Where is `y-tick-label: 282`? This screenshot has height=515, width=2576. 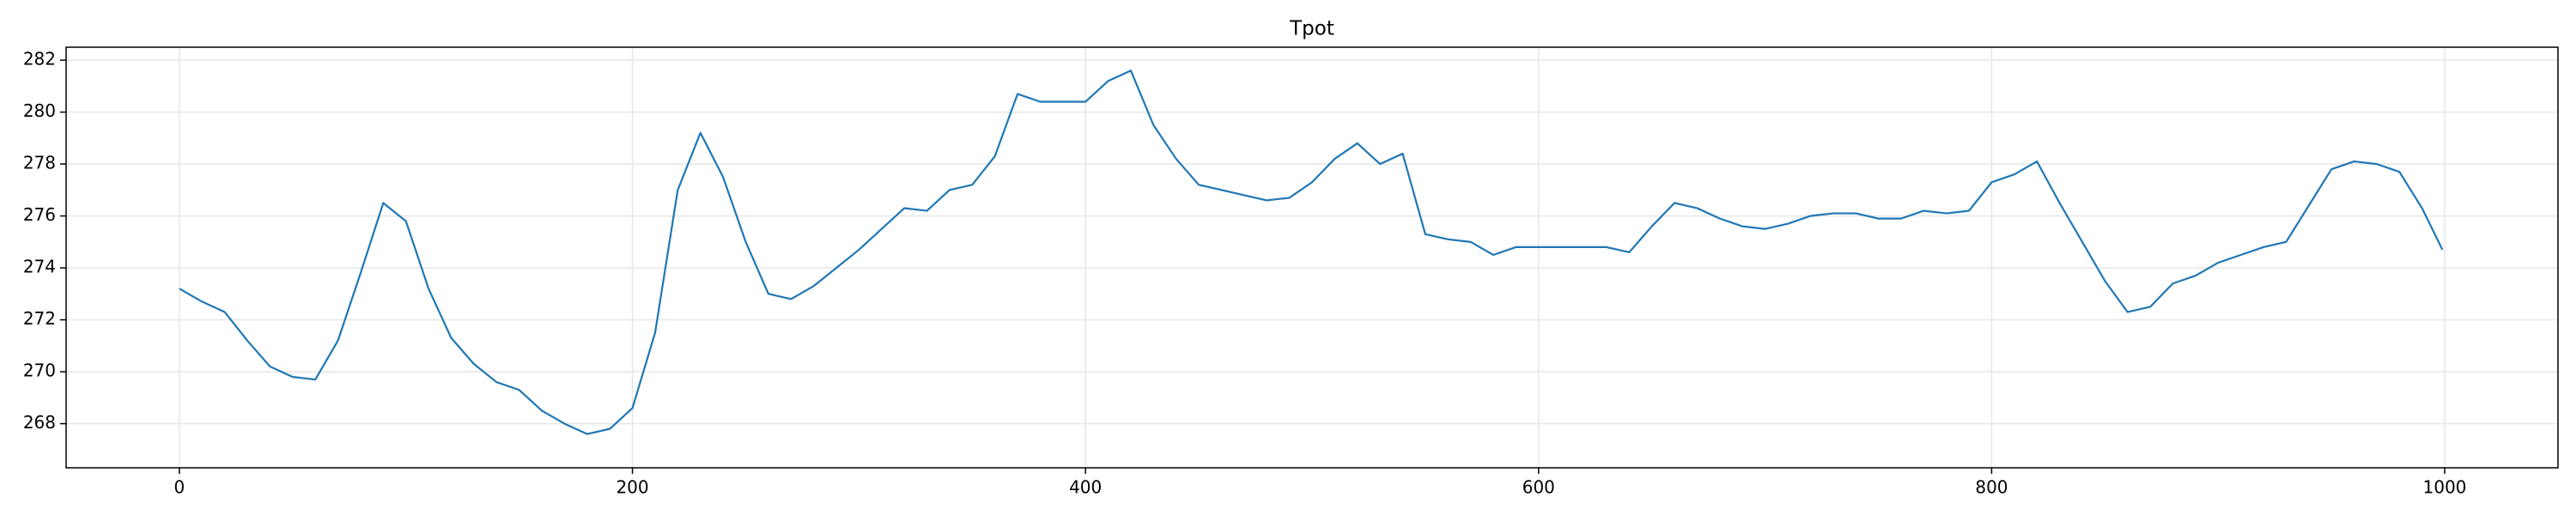
y-tick-label: 282 is located at coordinates (40, 59).